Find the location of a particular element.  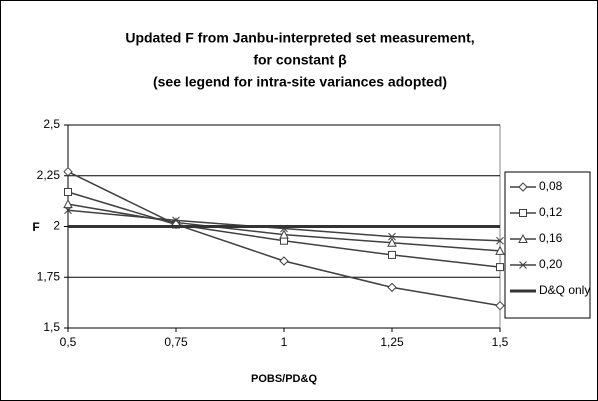

legend-label: 0,12 is located at coordinates (551, 212).